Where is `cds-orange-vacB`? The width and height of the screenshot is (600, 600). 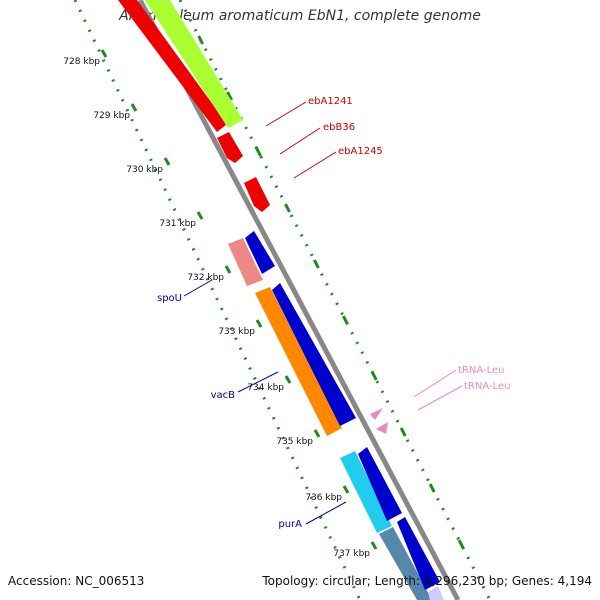
cds-orange-vacB is located at coordinates (298, 361).